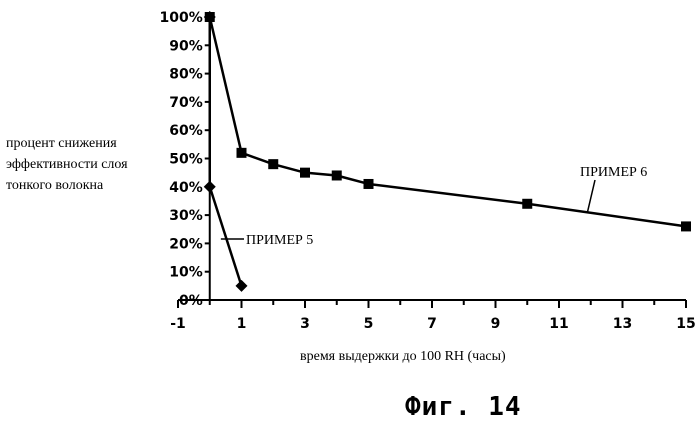 Image resolution: width=699 pixels, height=433 pixels. What do you see at coordinates (186, 46) in the screenshot?
I see `y-tick-label: 90%` at bounding box center [186, 46].